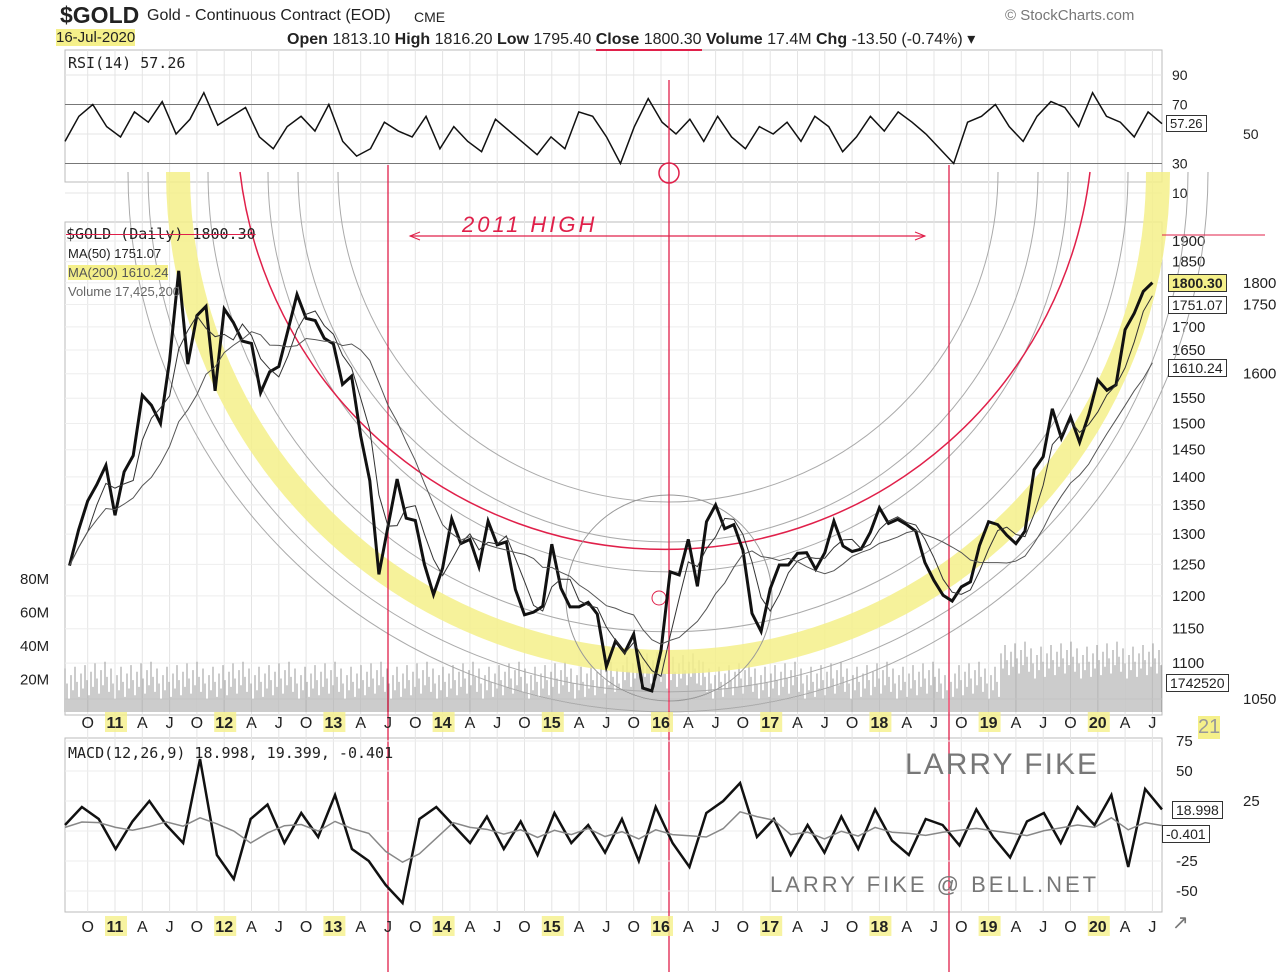  What do you see at coordinates (1259, 305) in the screenshot?
I see `price-tick-label: 1750` at bounding box center [1259, 305].